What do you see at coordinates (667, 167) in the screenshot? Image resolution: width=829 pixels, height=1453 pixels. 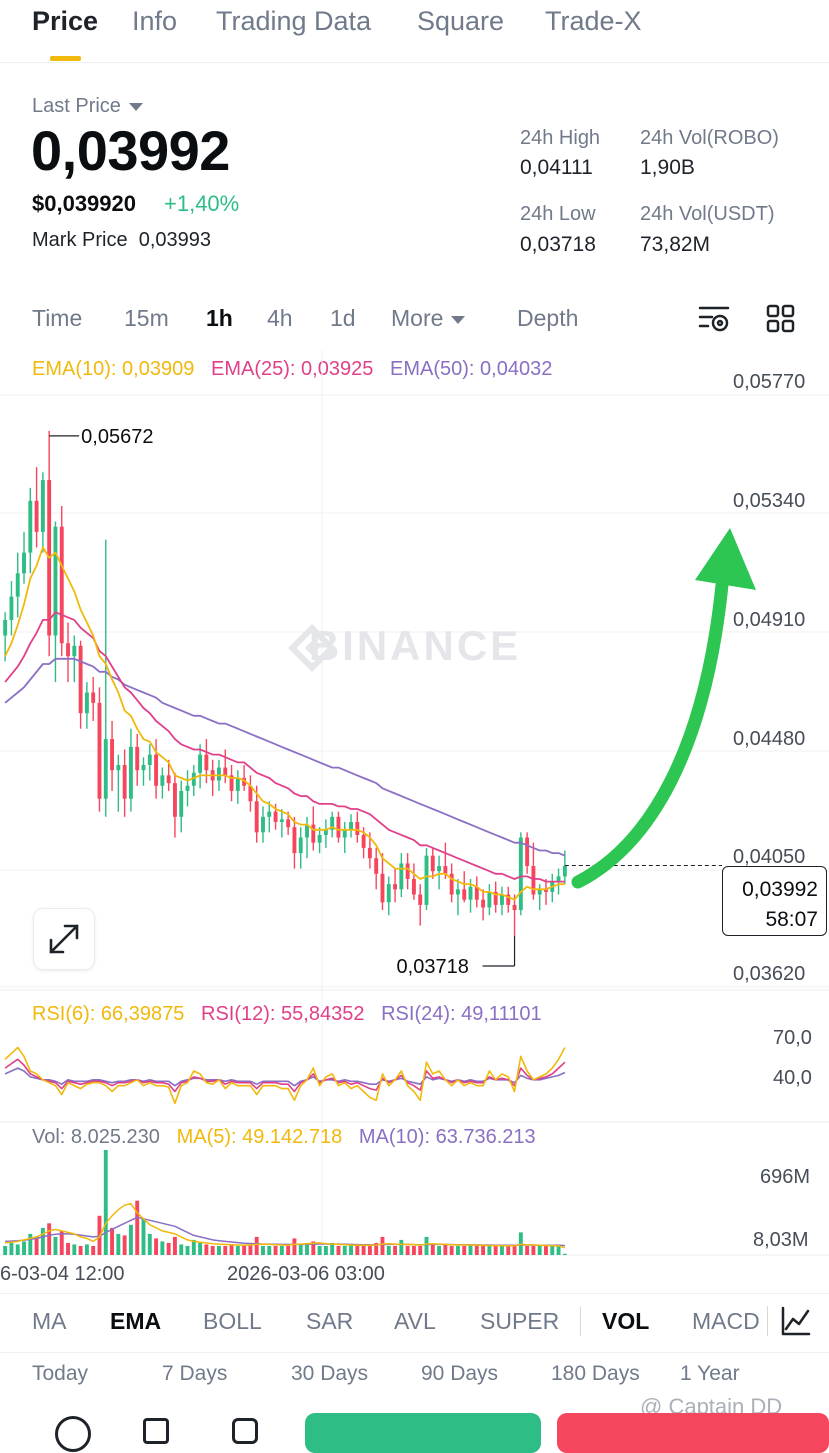 I see `vol-robo-value: 1,90B` at bounding box center [667, 167].